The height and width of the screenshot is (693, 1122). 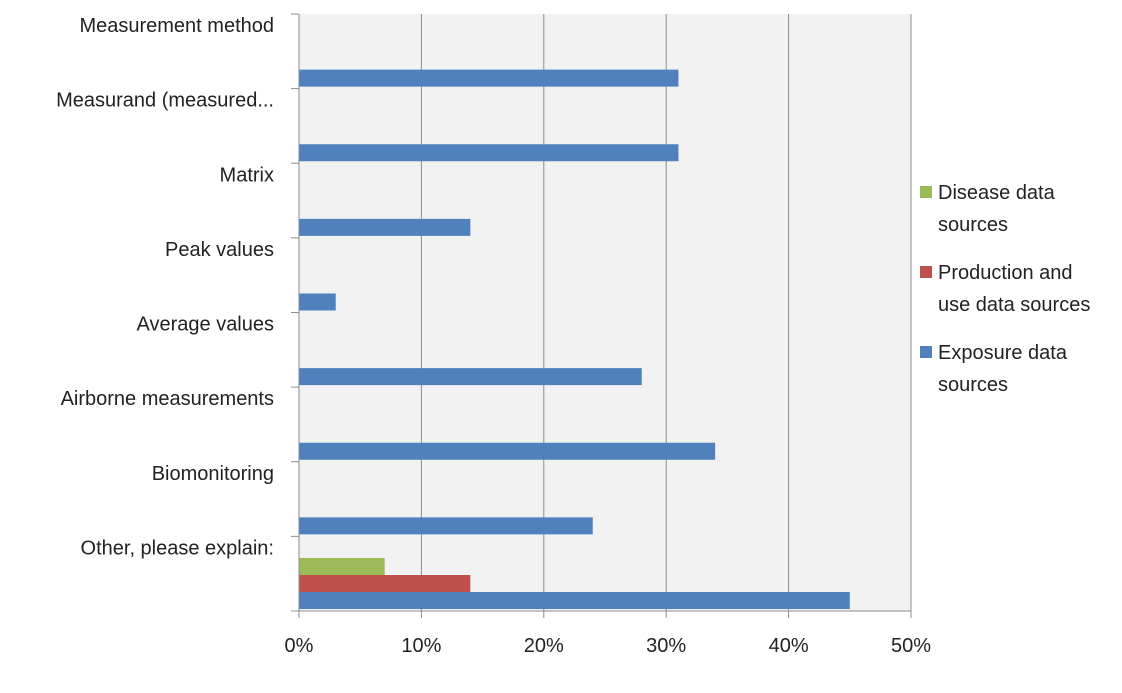 What do you see at coordinates (1003, 353) in the screenshot?
I see `legend-label: Exposure data` at bounding box center [1003, 353].